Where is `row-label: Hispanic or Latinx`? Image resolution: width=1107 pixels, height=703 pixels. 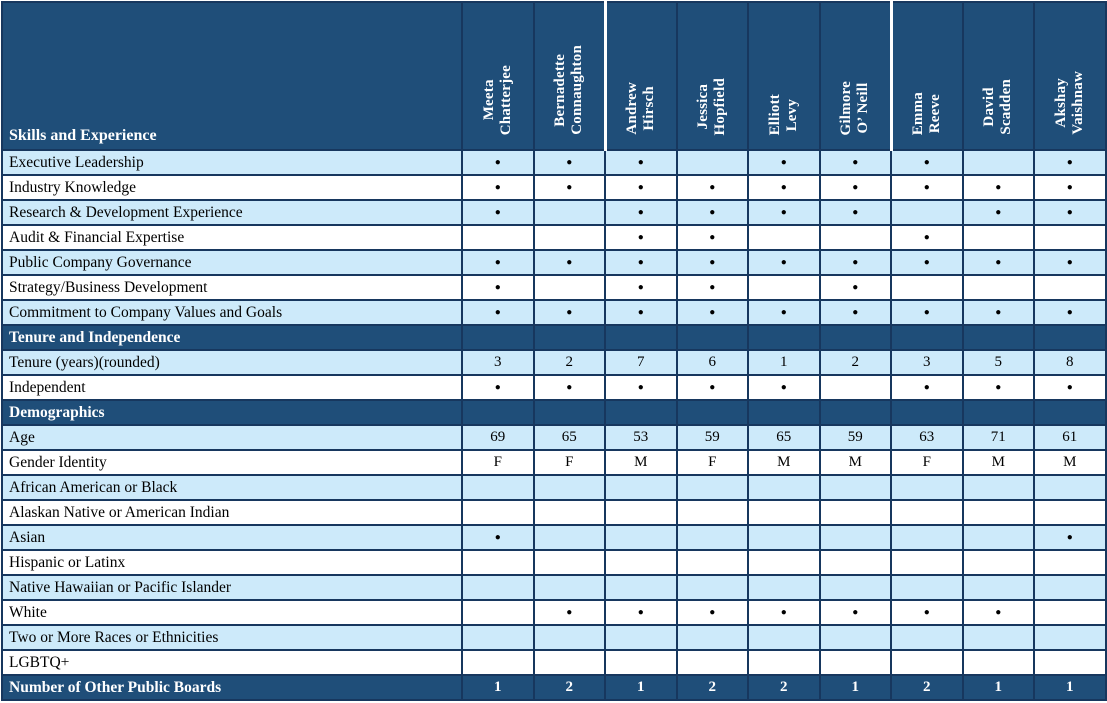
row-label: Hispanic or Latinx is located at coordinates (232, 562).